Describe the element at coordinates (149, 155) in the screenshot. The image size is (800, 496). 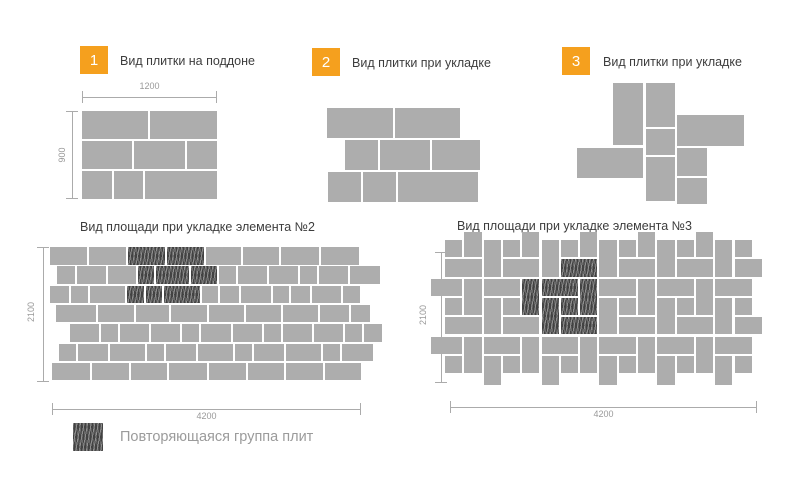
I see `pallet-diagram` at that location.